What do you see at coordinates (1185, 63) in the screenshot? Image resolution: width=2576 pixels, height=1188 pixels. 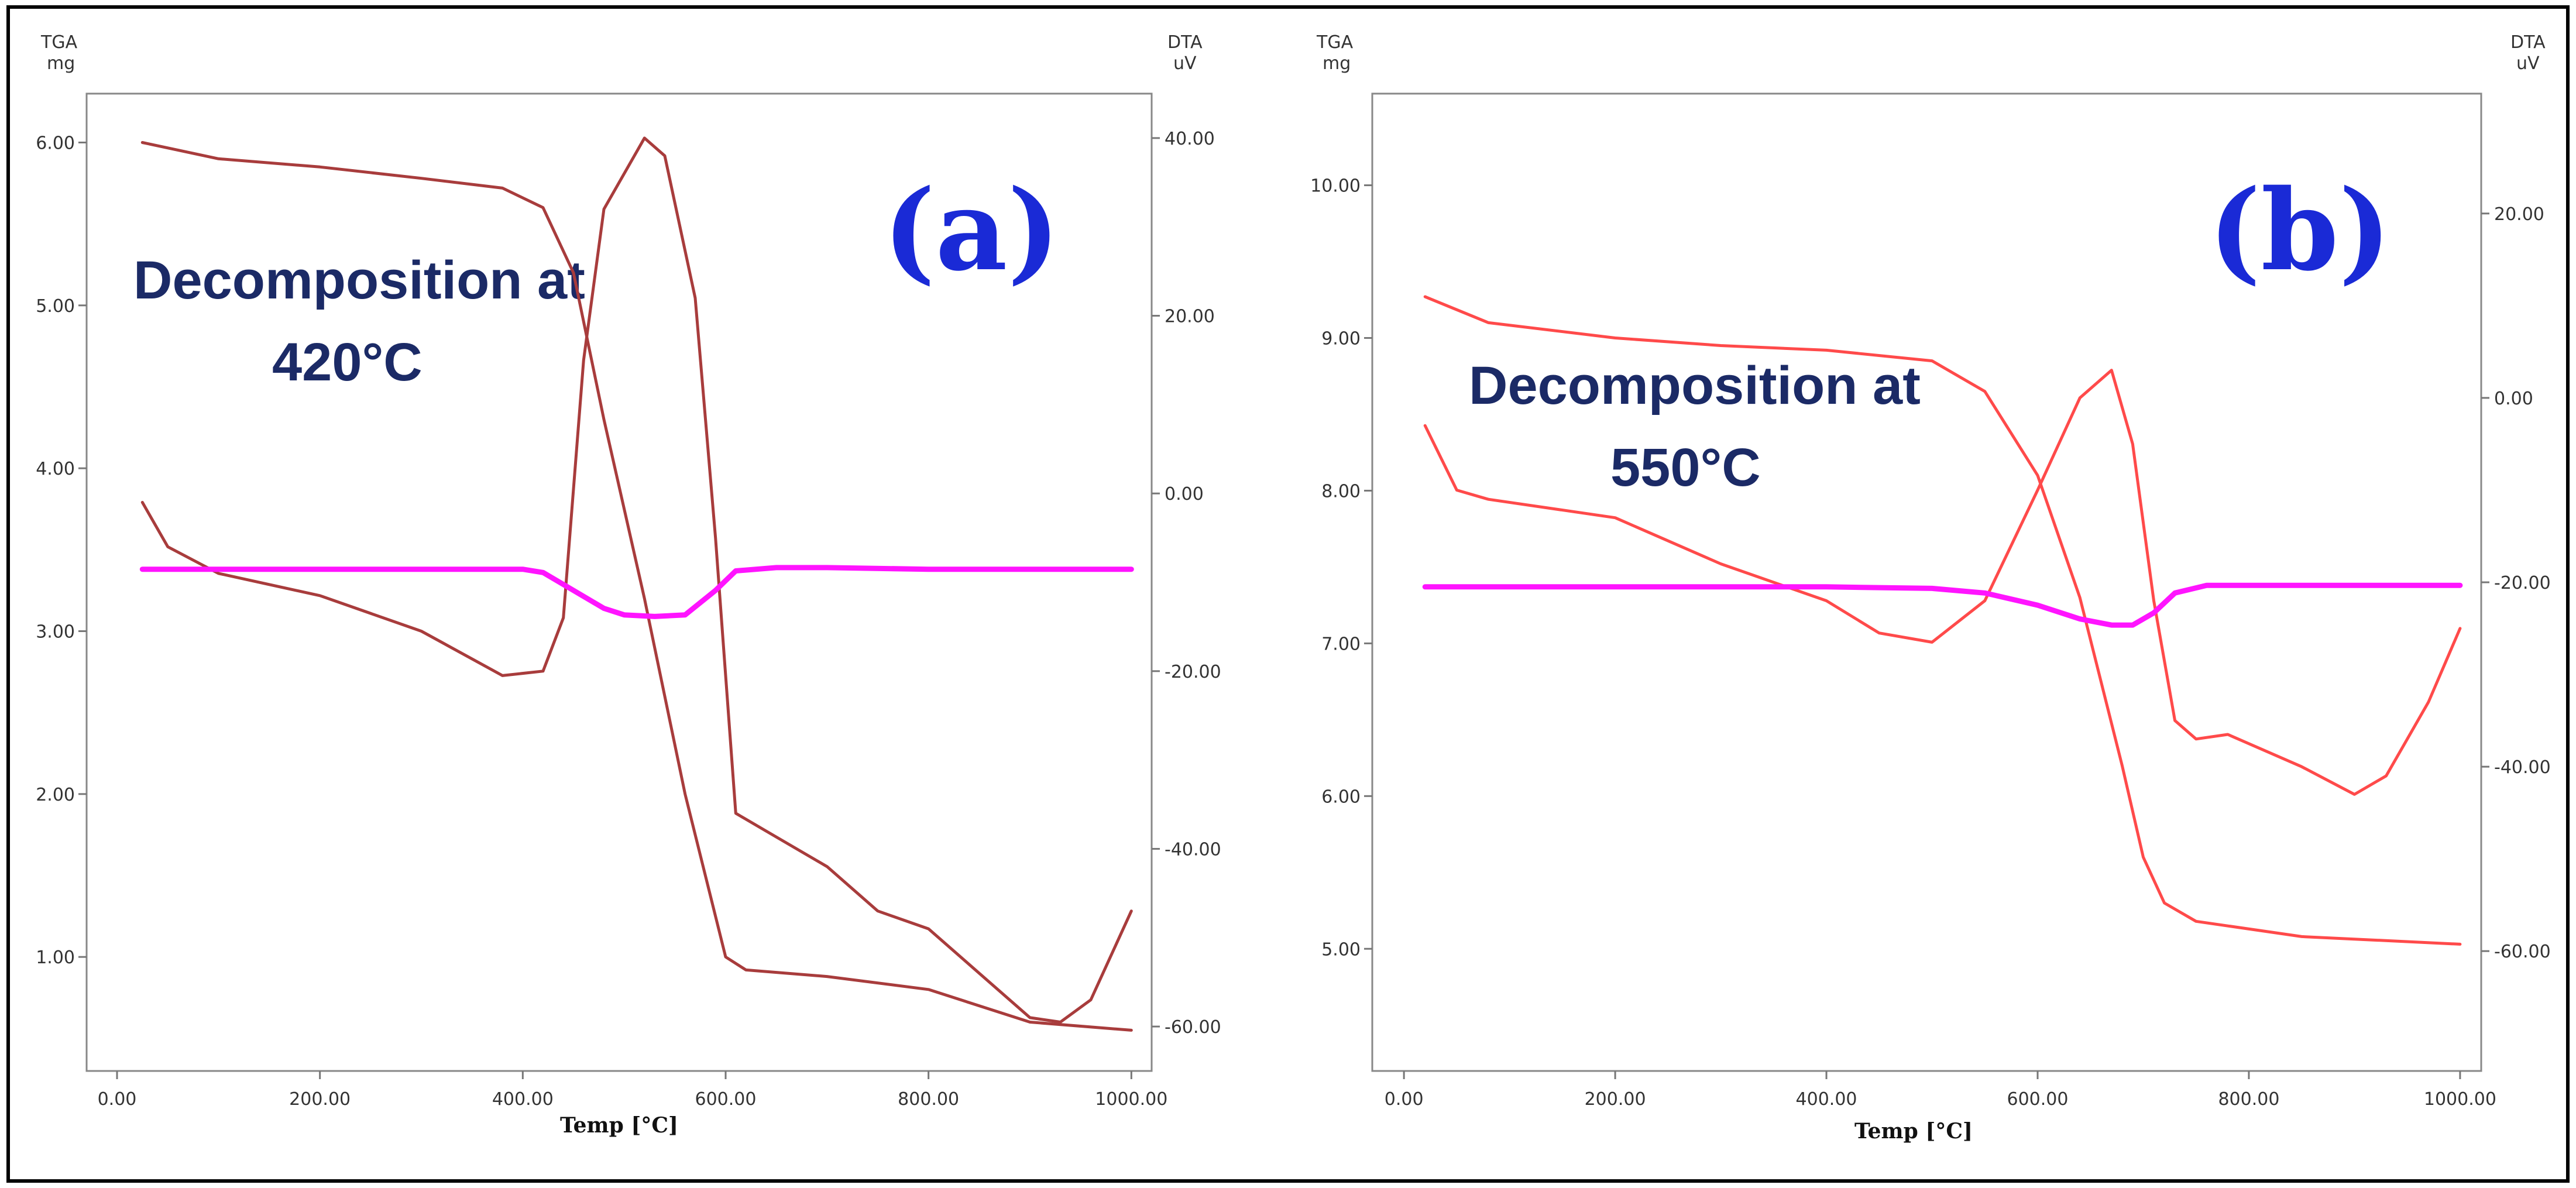 I see `y-right-unit-a: uV` at bounding box center [1185, 63].